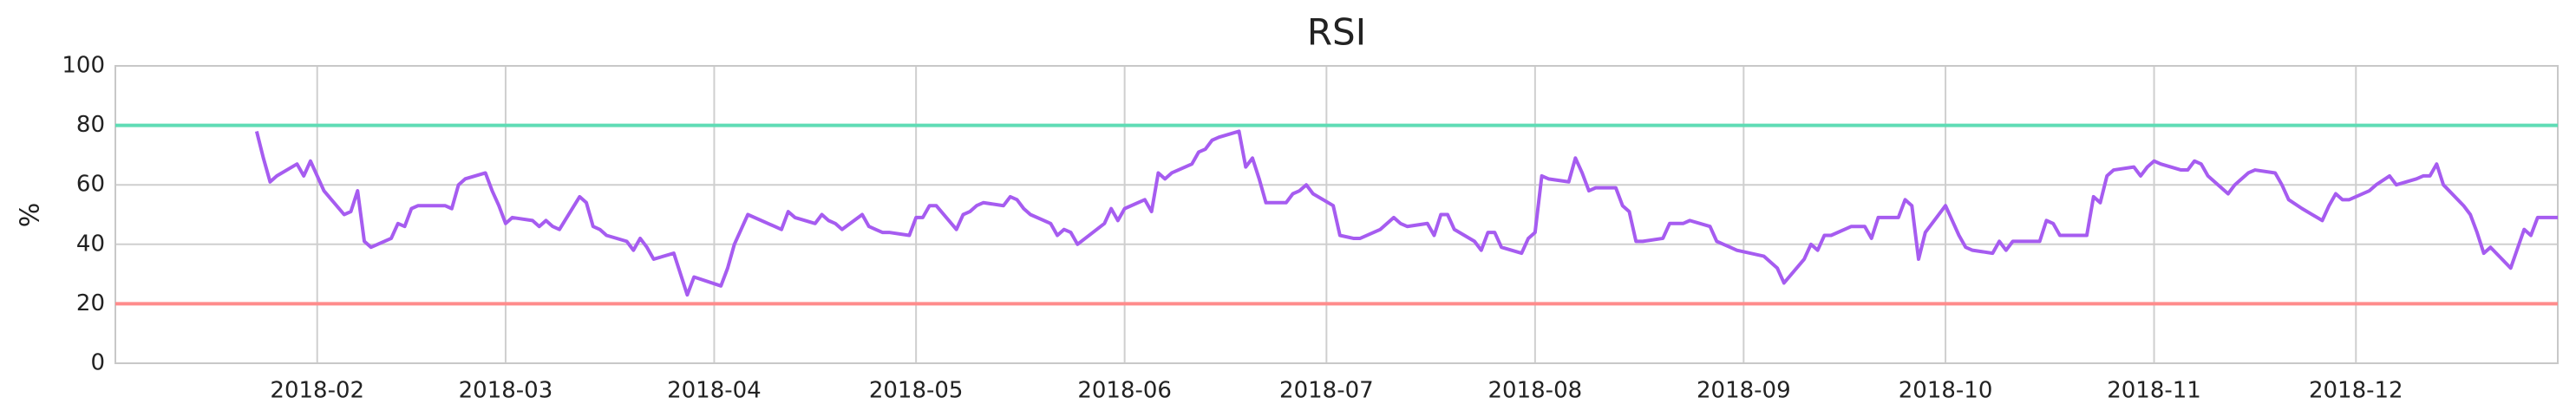  Describe the element at coordinates (31, 215) in the screenshot. I see `y-axis-label: %` at that location.